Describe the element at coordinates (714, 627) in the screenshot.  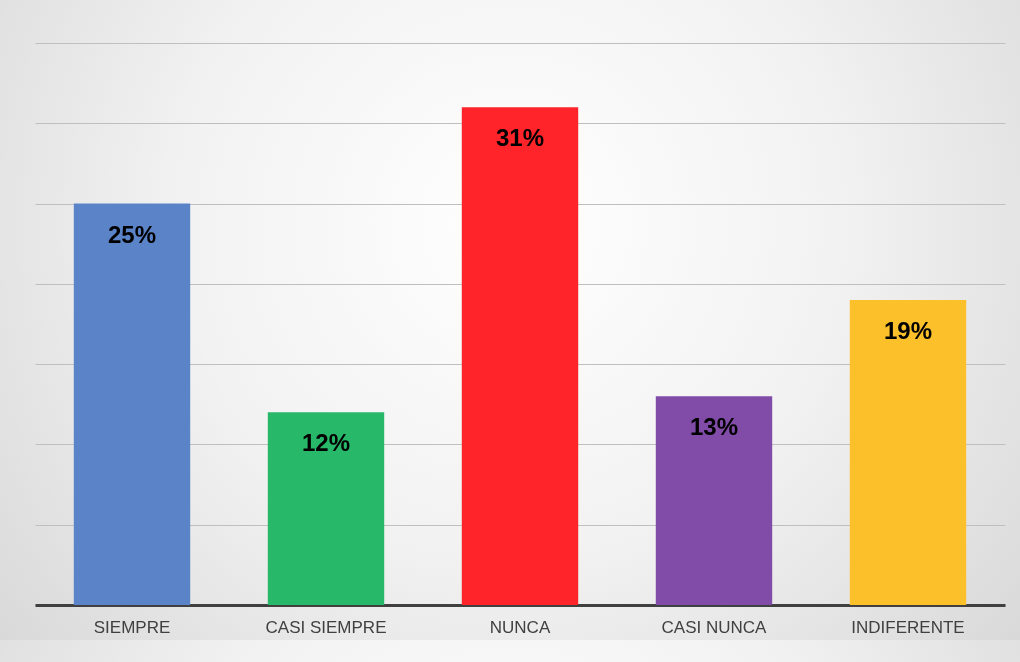
I see `x-tick-label: CASI NUNCA` at that location.